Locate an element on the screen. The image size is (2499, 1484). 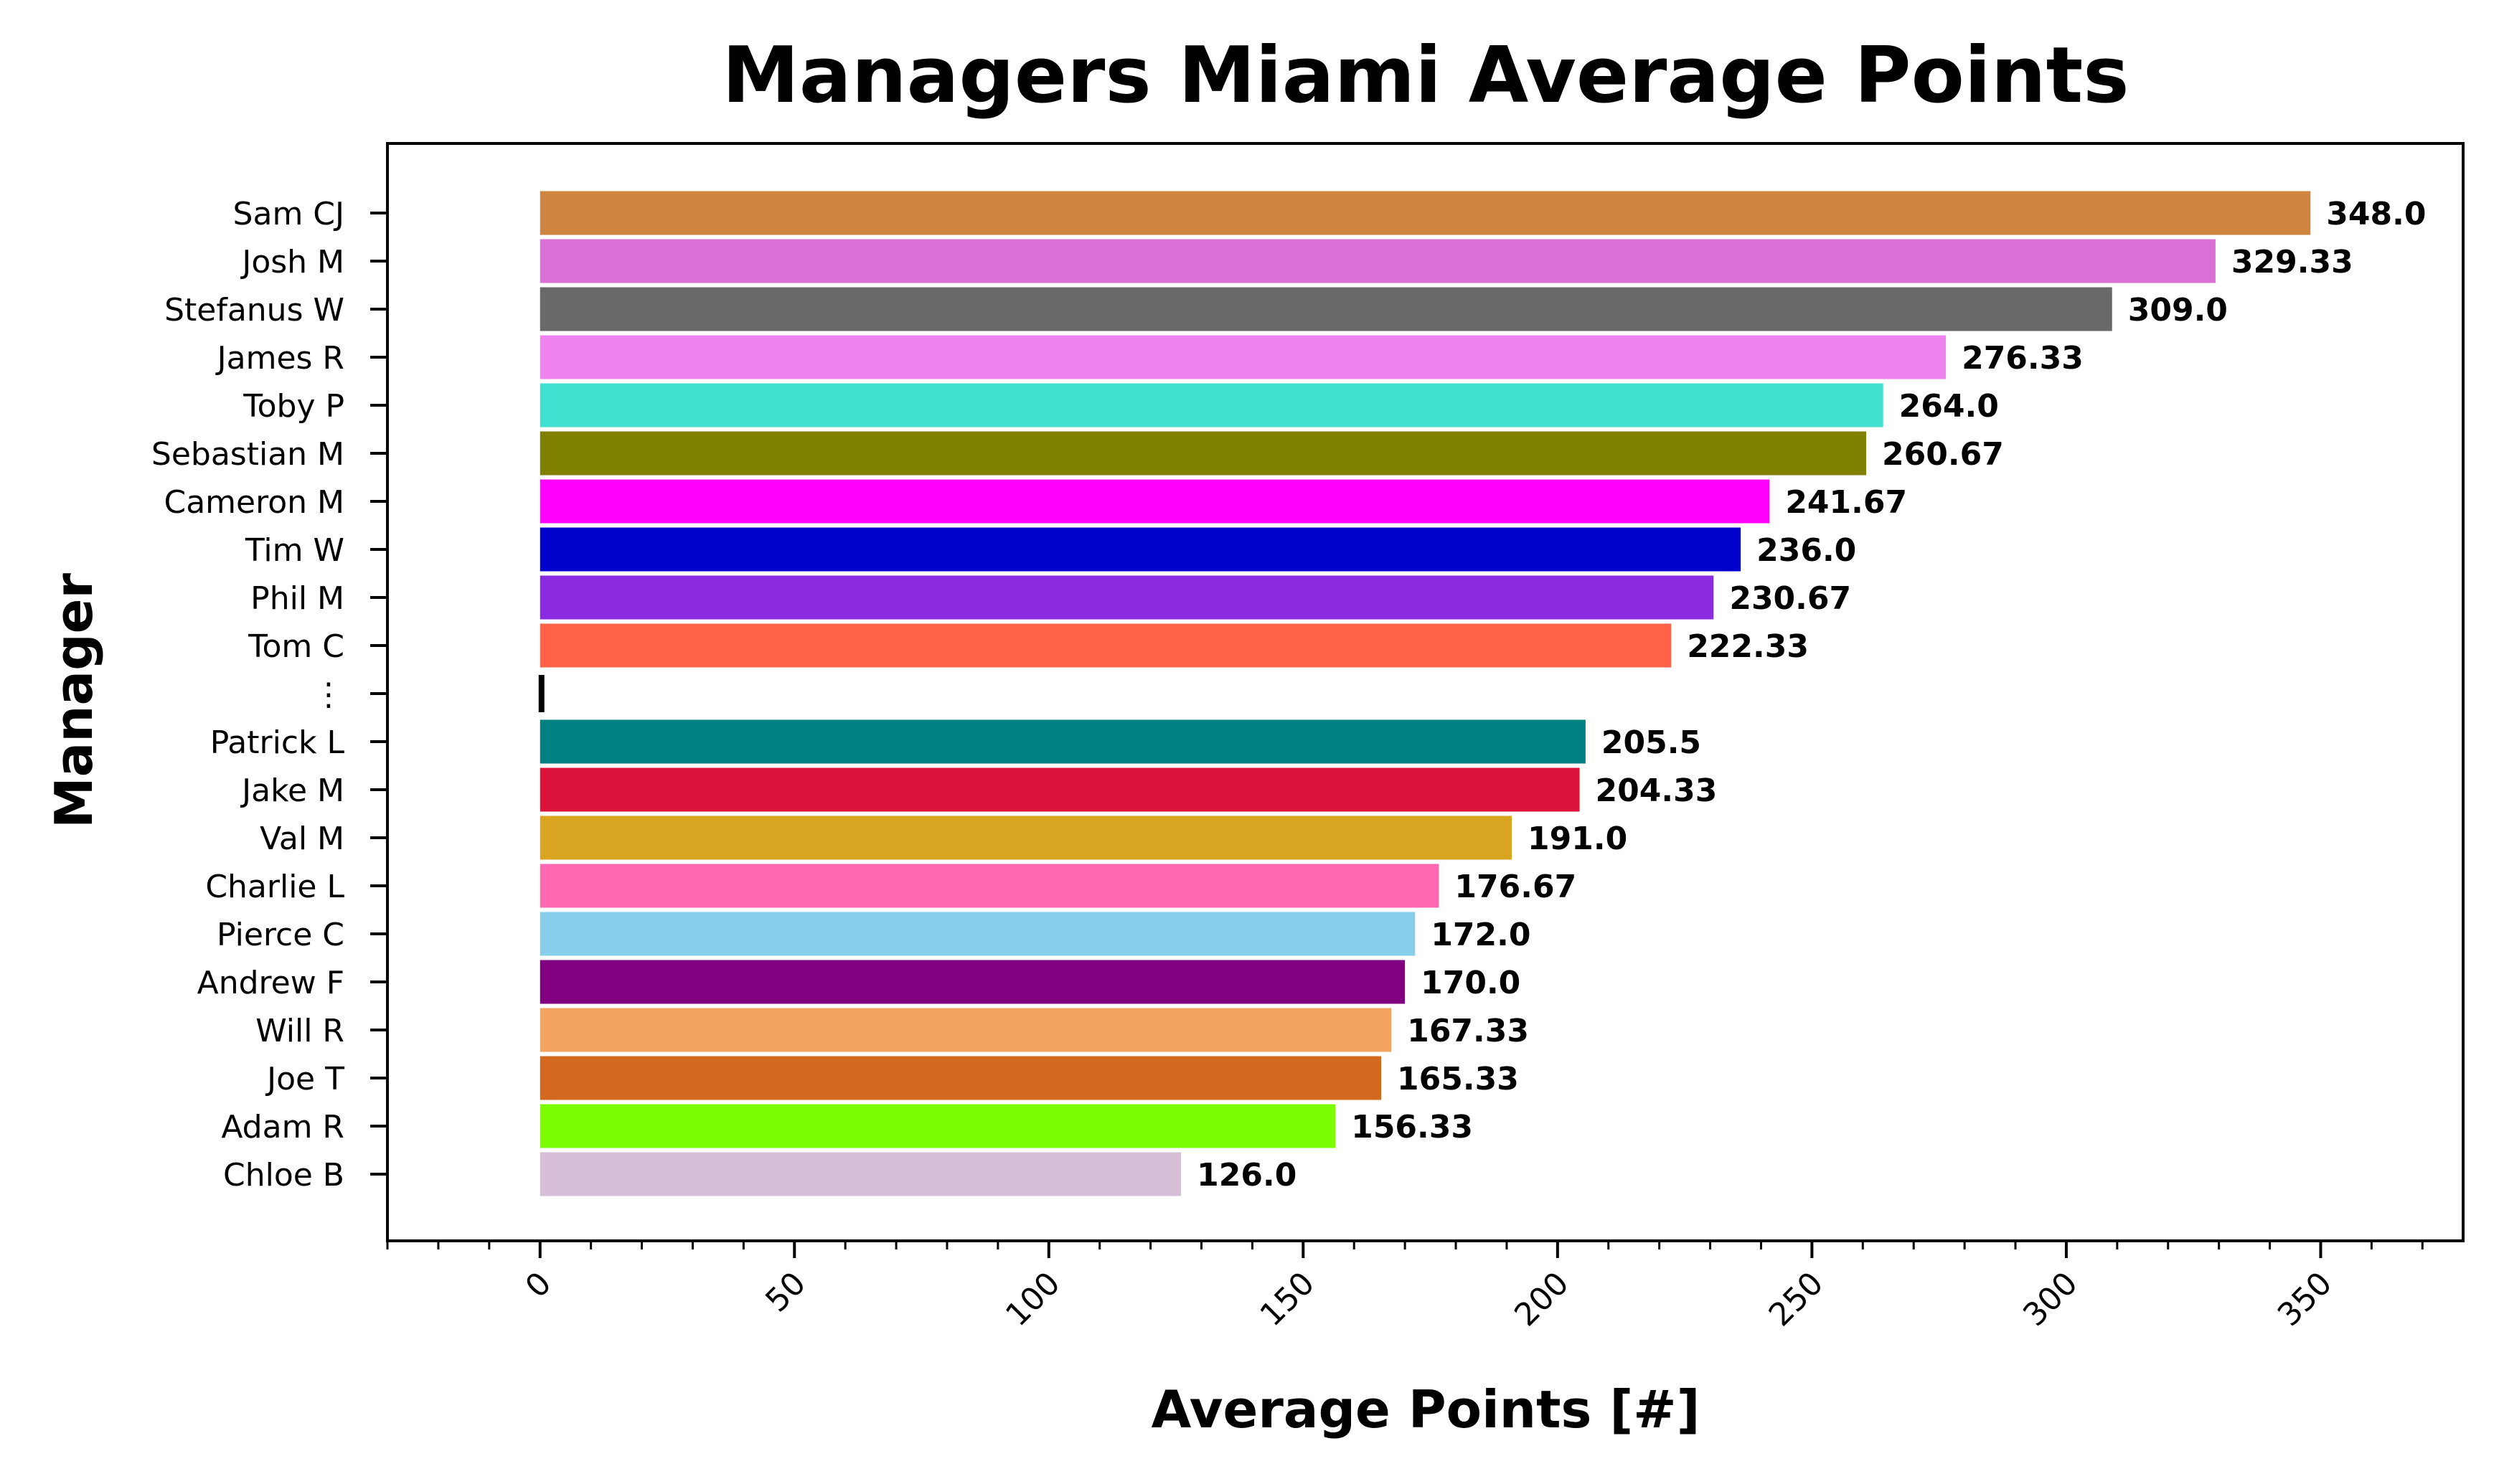
y-tick-label: Chloe B is located at coordinates (283, 1175).